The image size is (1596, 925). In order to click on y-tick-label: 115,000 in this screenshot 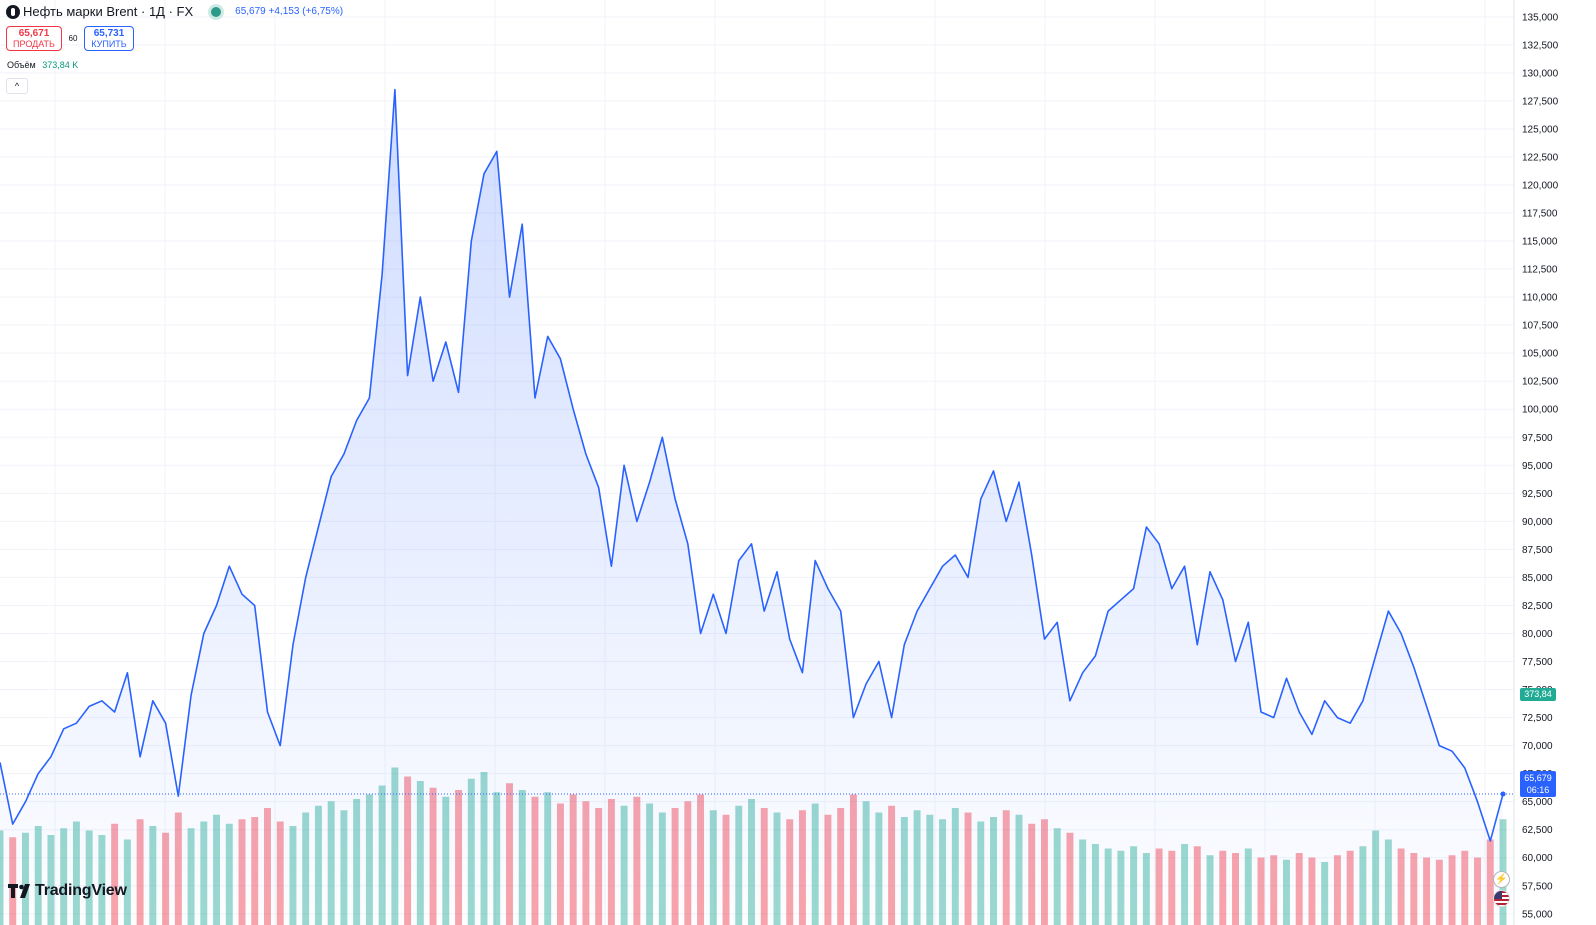, I will do `click(1540, 242)`.